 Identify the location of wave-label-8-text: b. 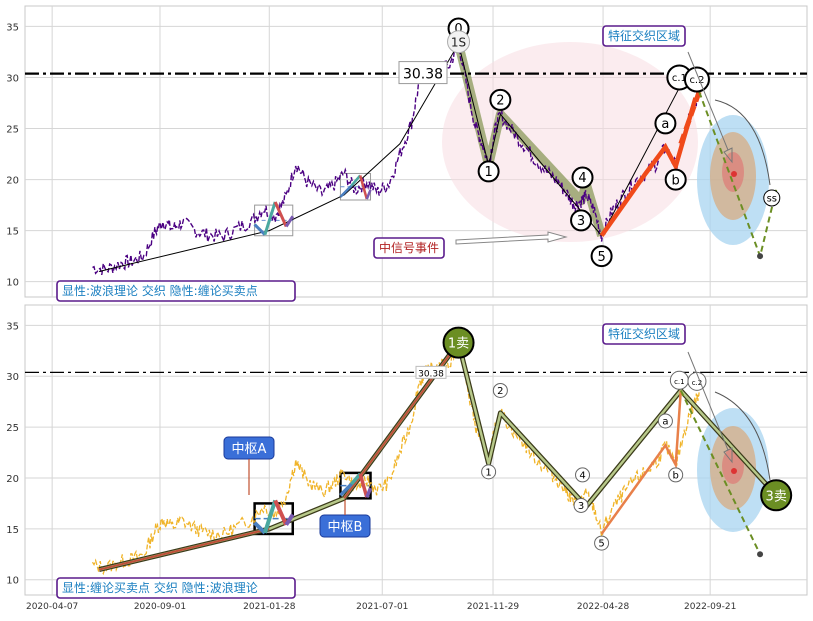
(676, 180).